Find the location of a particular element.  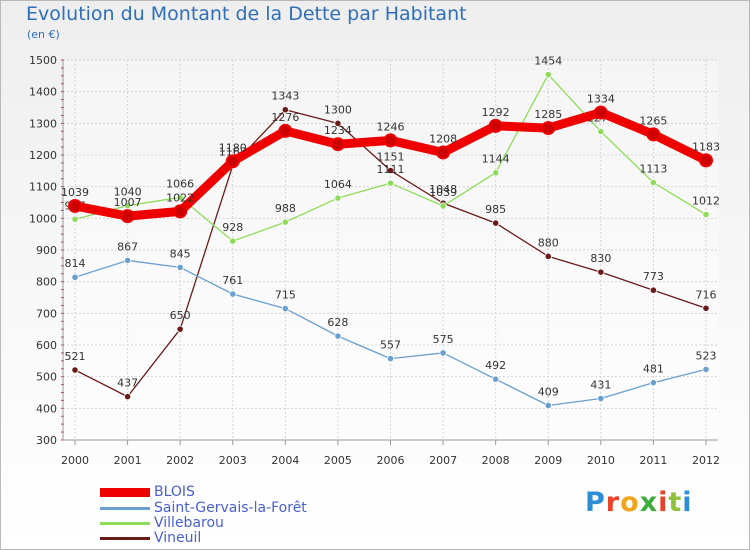

y-tick-label: 900 is located at coordinates (46, 250).